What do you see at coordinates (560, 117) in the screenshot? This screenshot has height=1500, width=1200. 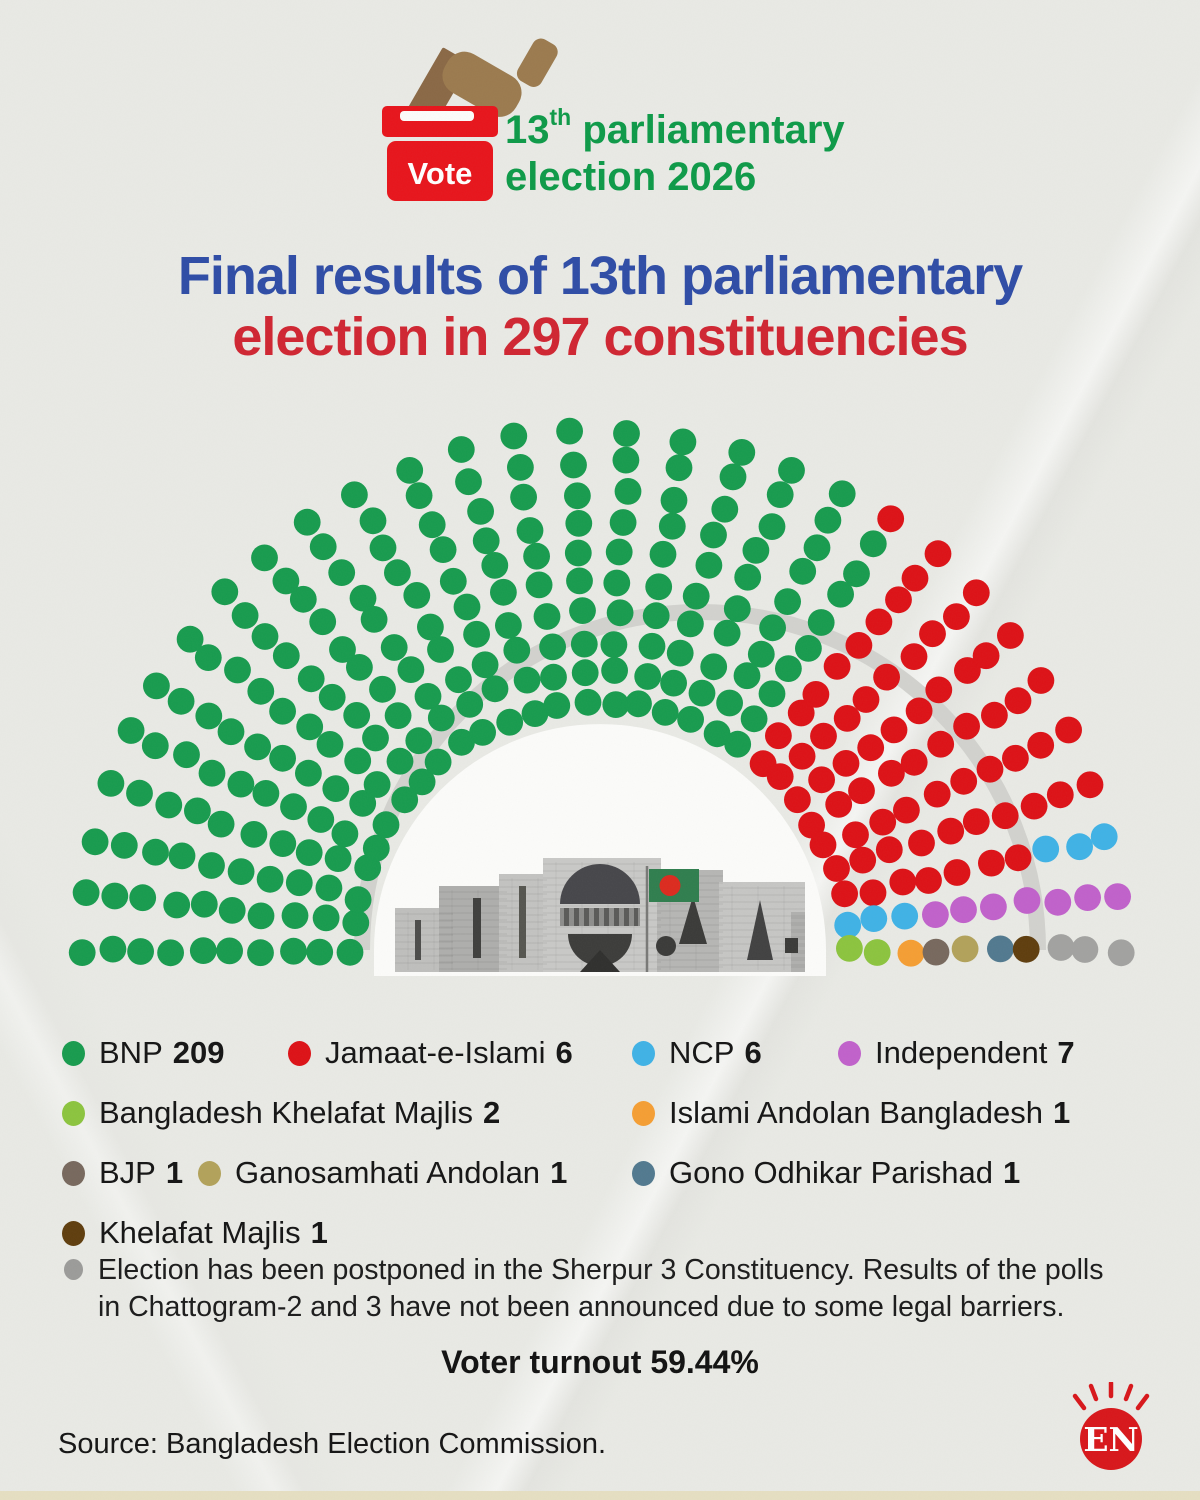 I see `header-ordinal: th` at bounding box center [560, 117].